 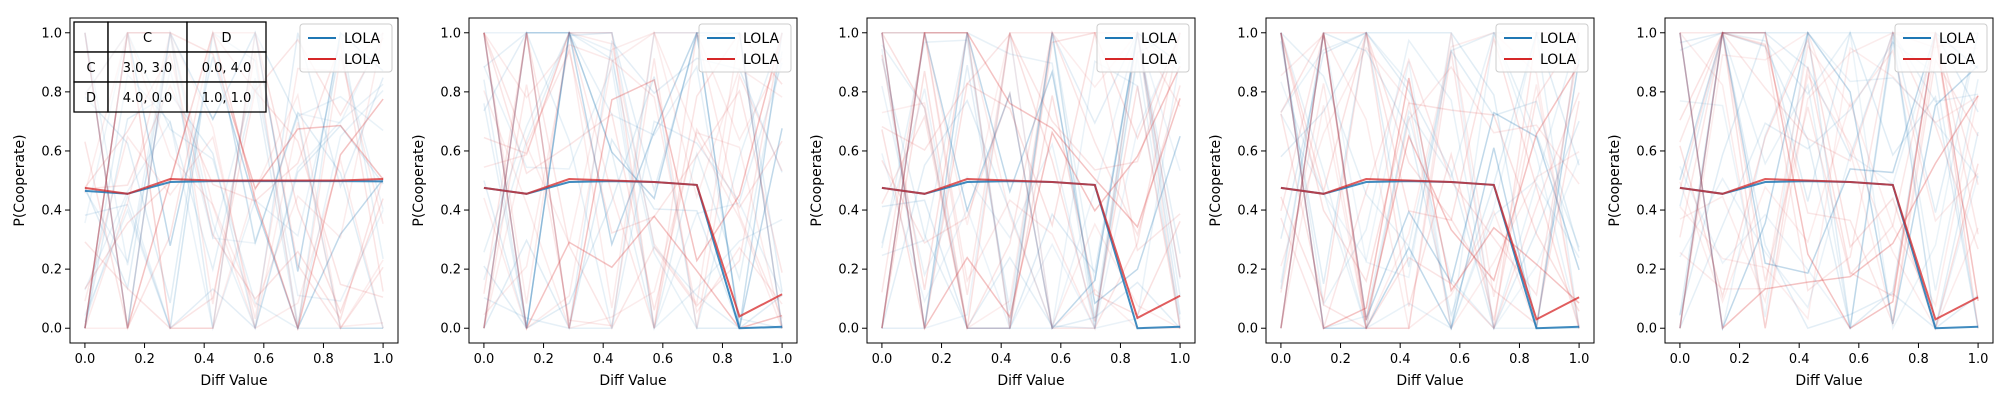 I want to click on x-tick-label: 0.2, so click(x=1340, y=359).